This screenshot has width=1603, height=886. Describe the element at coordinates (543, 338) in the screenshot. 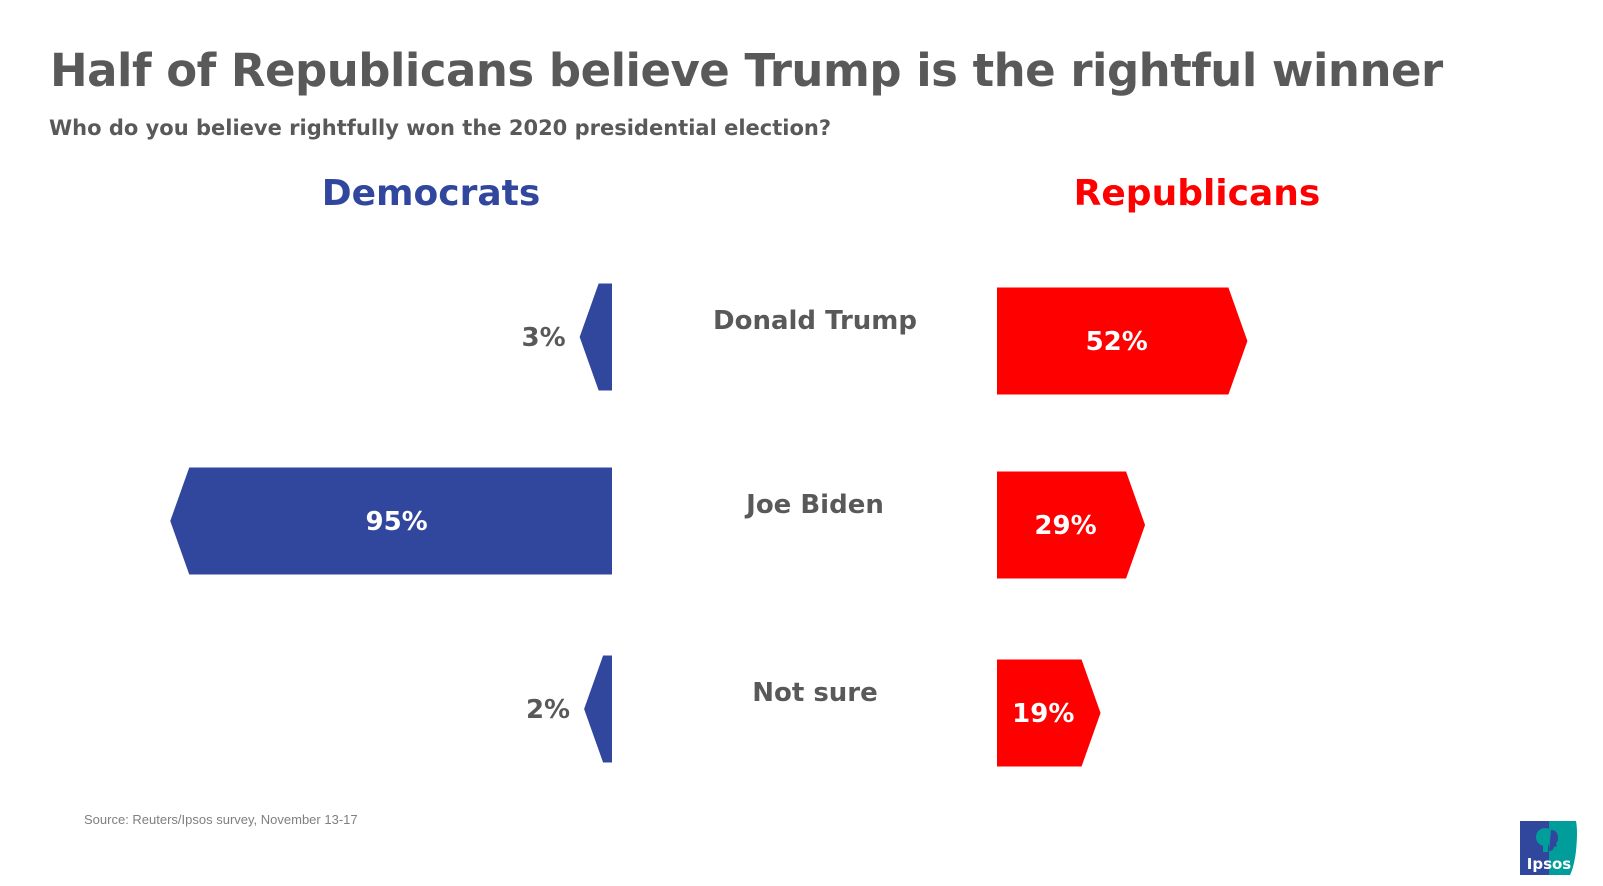

I see `data-label-democrats: 3%` at that location.